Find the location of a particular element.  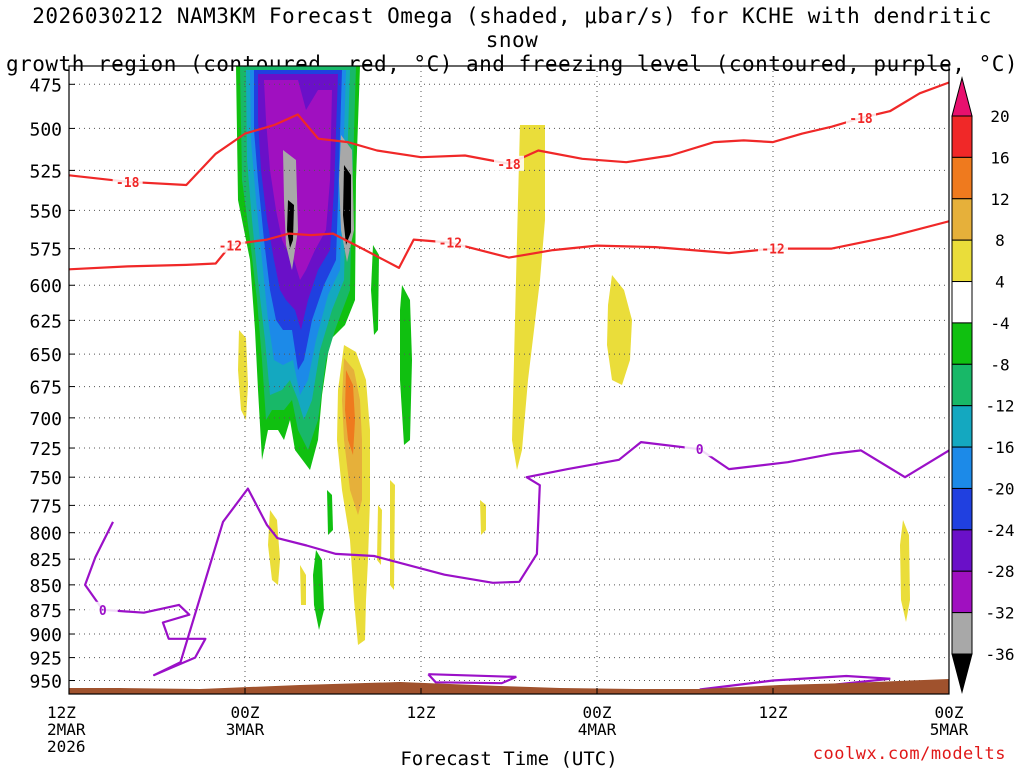

y-tick-label: 775 is located at coordinates (45, 506).